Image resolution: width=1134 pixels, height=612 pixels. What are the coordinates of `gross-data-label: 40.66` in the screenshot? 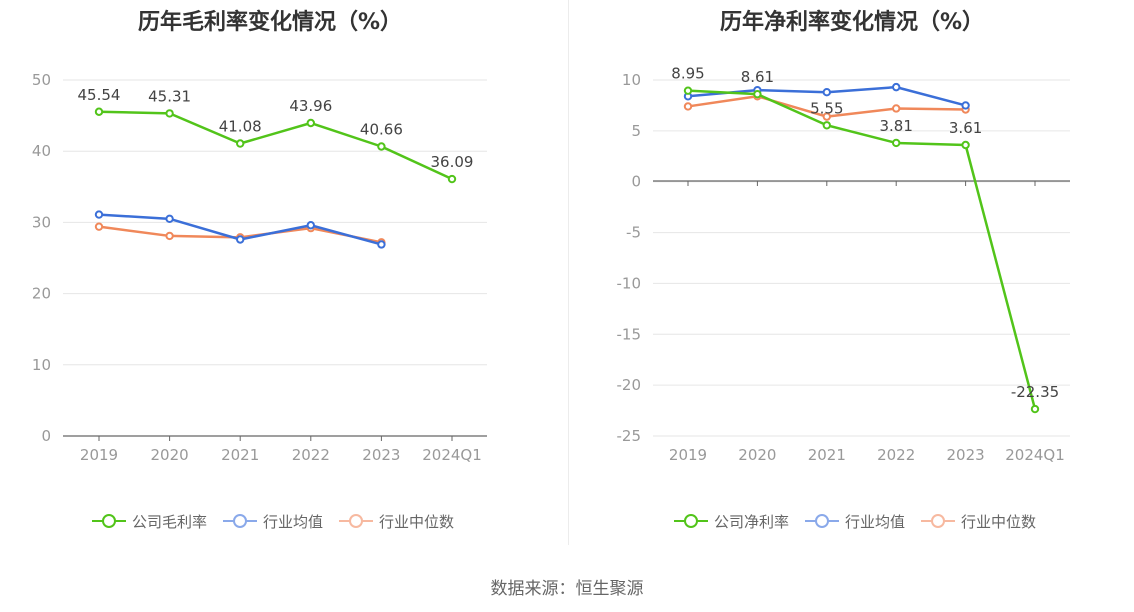 It's located at (381, 130).